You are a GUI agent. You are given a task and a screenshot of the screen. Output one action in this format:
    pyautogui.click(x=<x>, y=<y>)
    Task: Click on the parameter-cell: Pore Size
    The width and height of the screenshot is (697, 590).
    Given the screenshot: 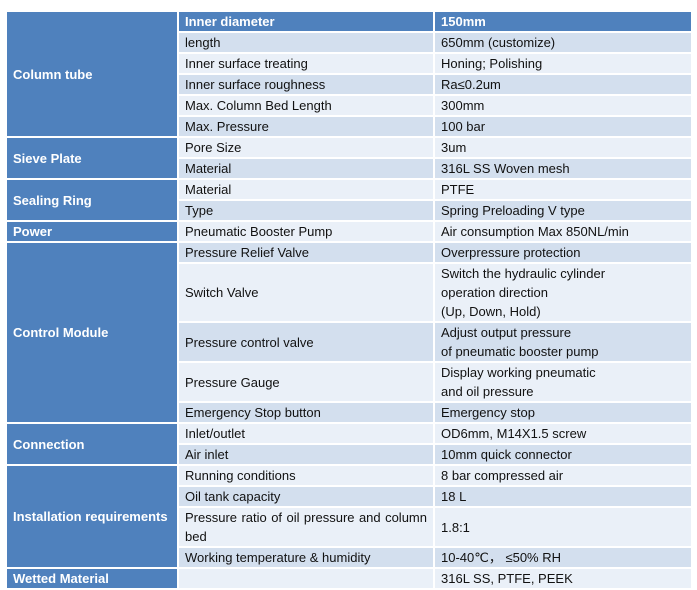 What is the action you would take?
    pyautogui.click(x=306, y=147)
    